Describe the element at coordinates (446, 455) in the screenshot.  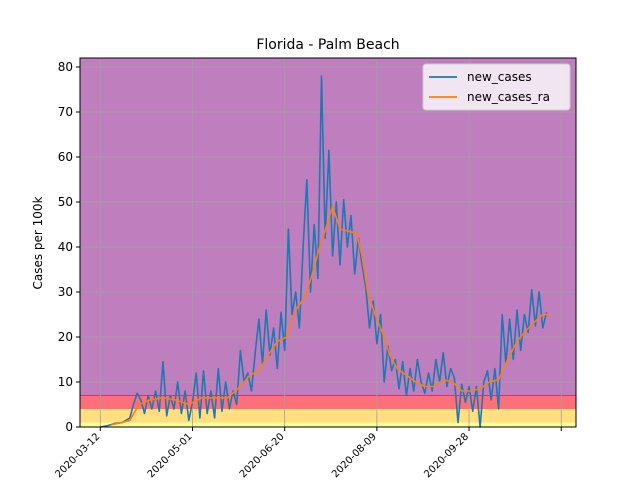
I see `x-tick-label: 2020-09-28` at that location.